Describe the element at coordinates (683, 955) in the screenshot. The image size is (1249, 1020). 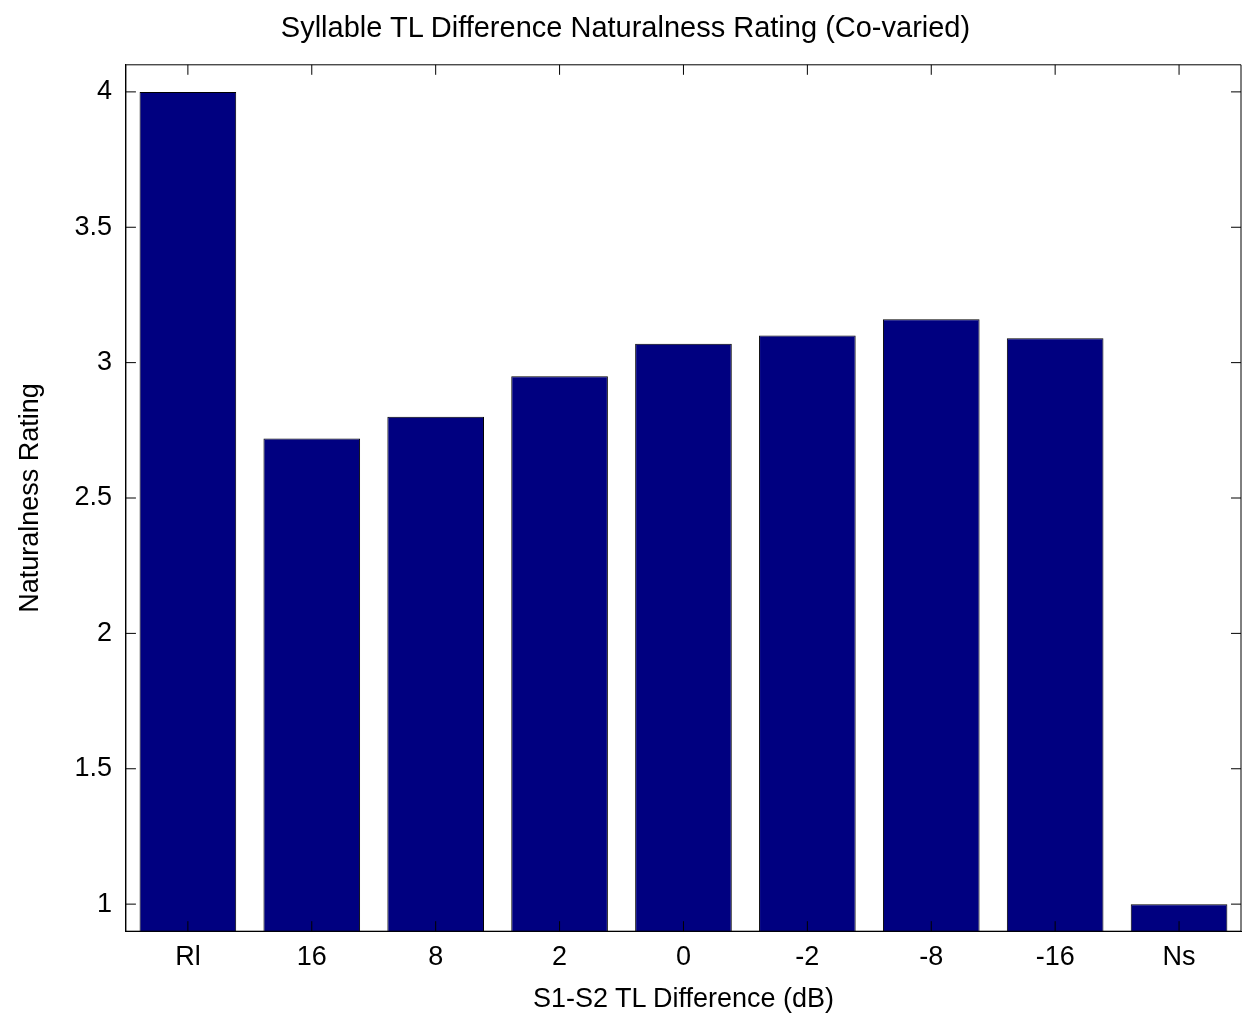
I see `x-tick-label: 0` at that location.